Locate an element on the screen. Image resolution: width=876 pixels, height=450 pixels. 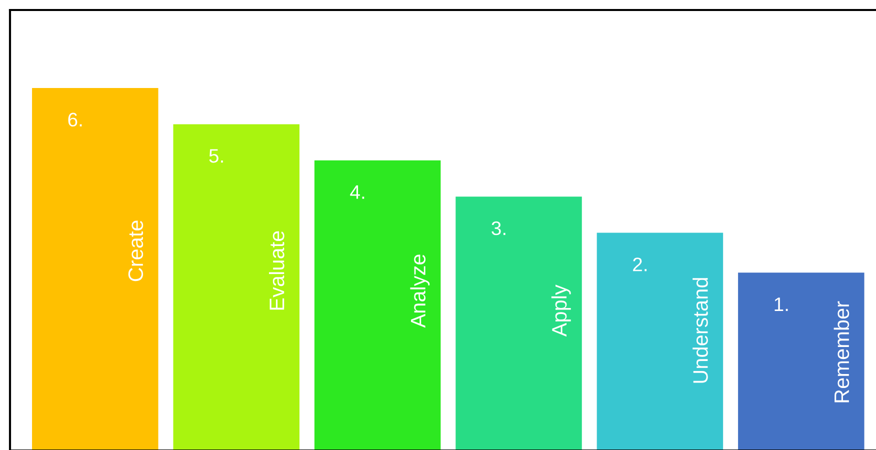
annotation: 3. is located at coordinates (499, 228).